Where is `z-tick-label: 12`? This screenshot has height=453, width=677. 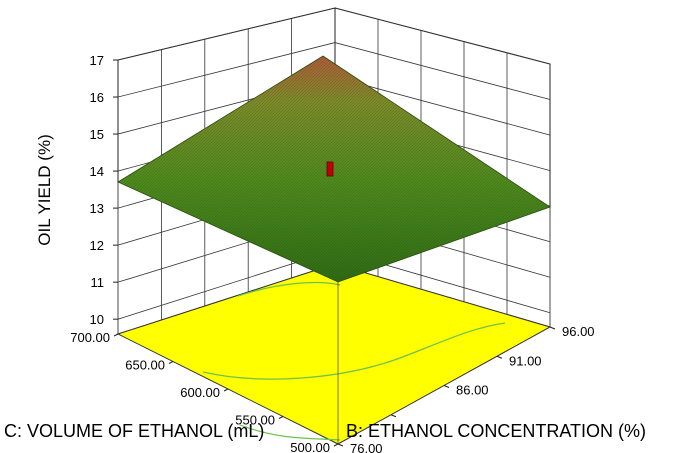 z-tick-label: 12 is located at coordinates (97, 245).